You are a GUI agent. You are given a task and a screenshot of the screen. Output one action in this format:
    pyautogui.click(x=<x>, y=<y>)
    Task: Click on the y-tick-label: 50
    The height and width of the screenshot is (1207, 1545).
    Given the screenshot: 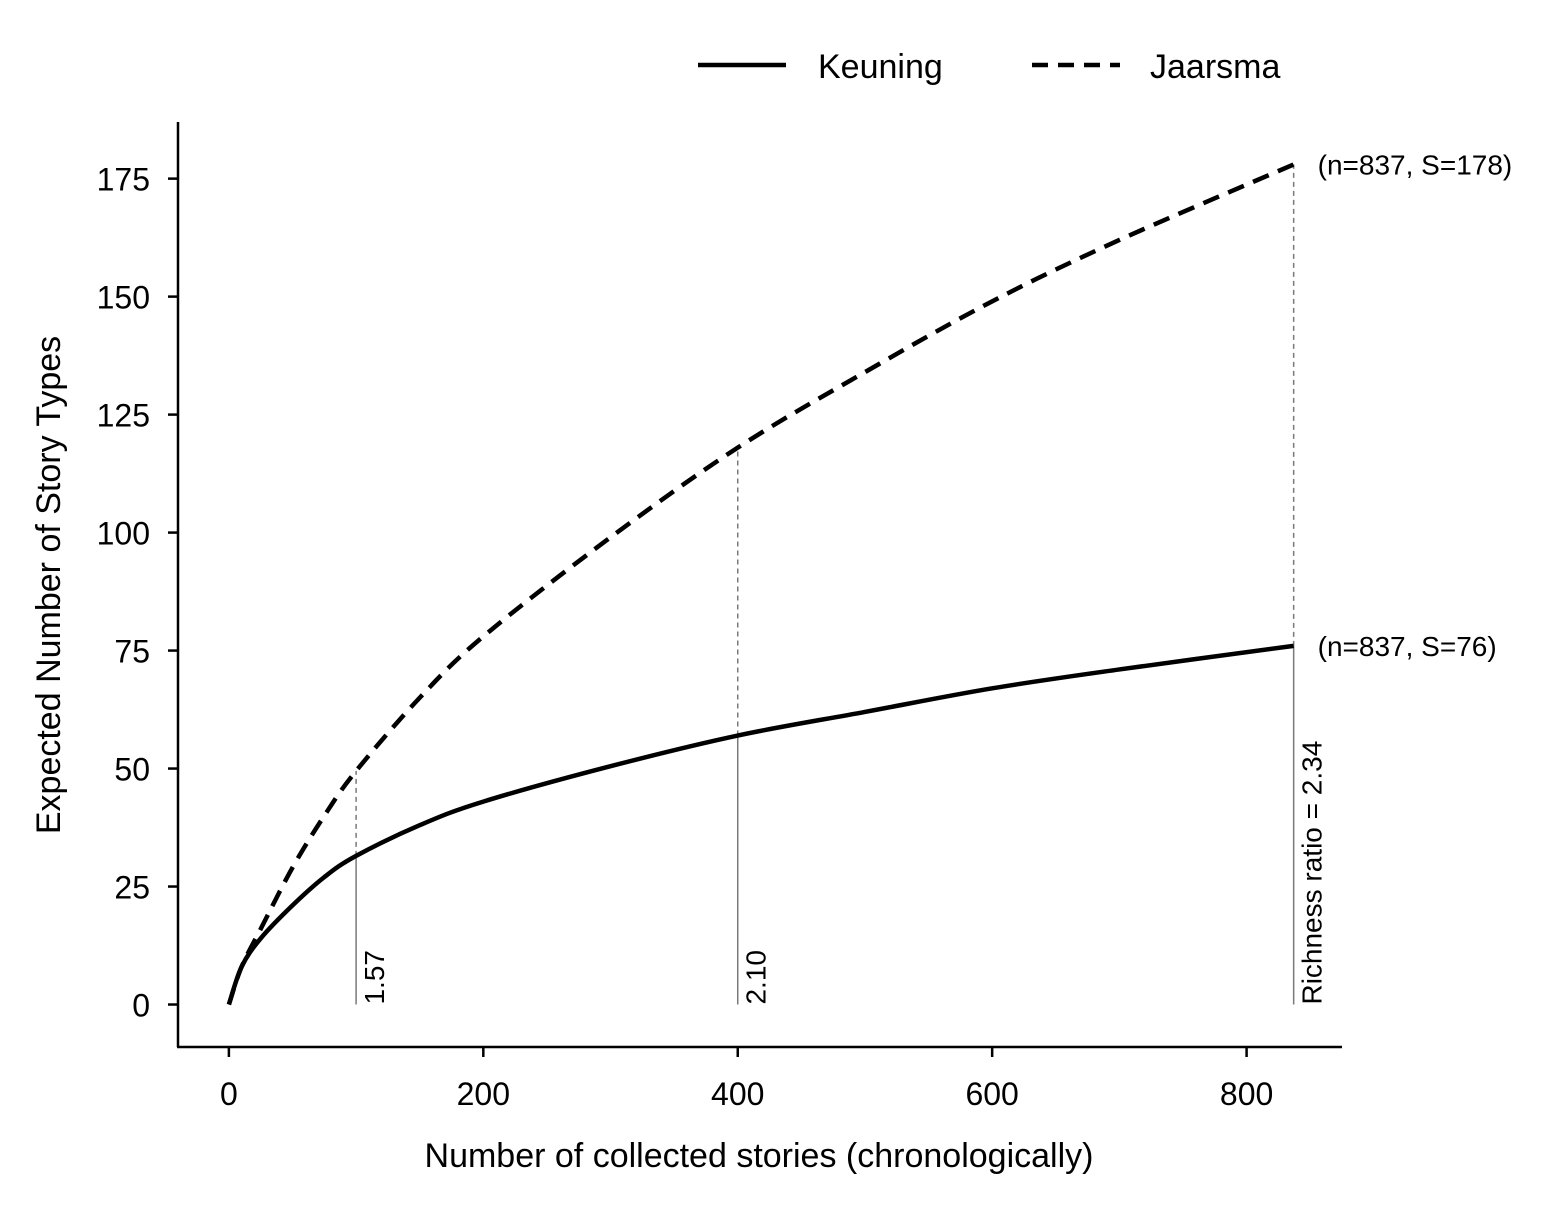 What is the action you would take?
    pyautogui.click(x=132, y=770)
    